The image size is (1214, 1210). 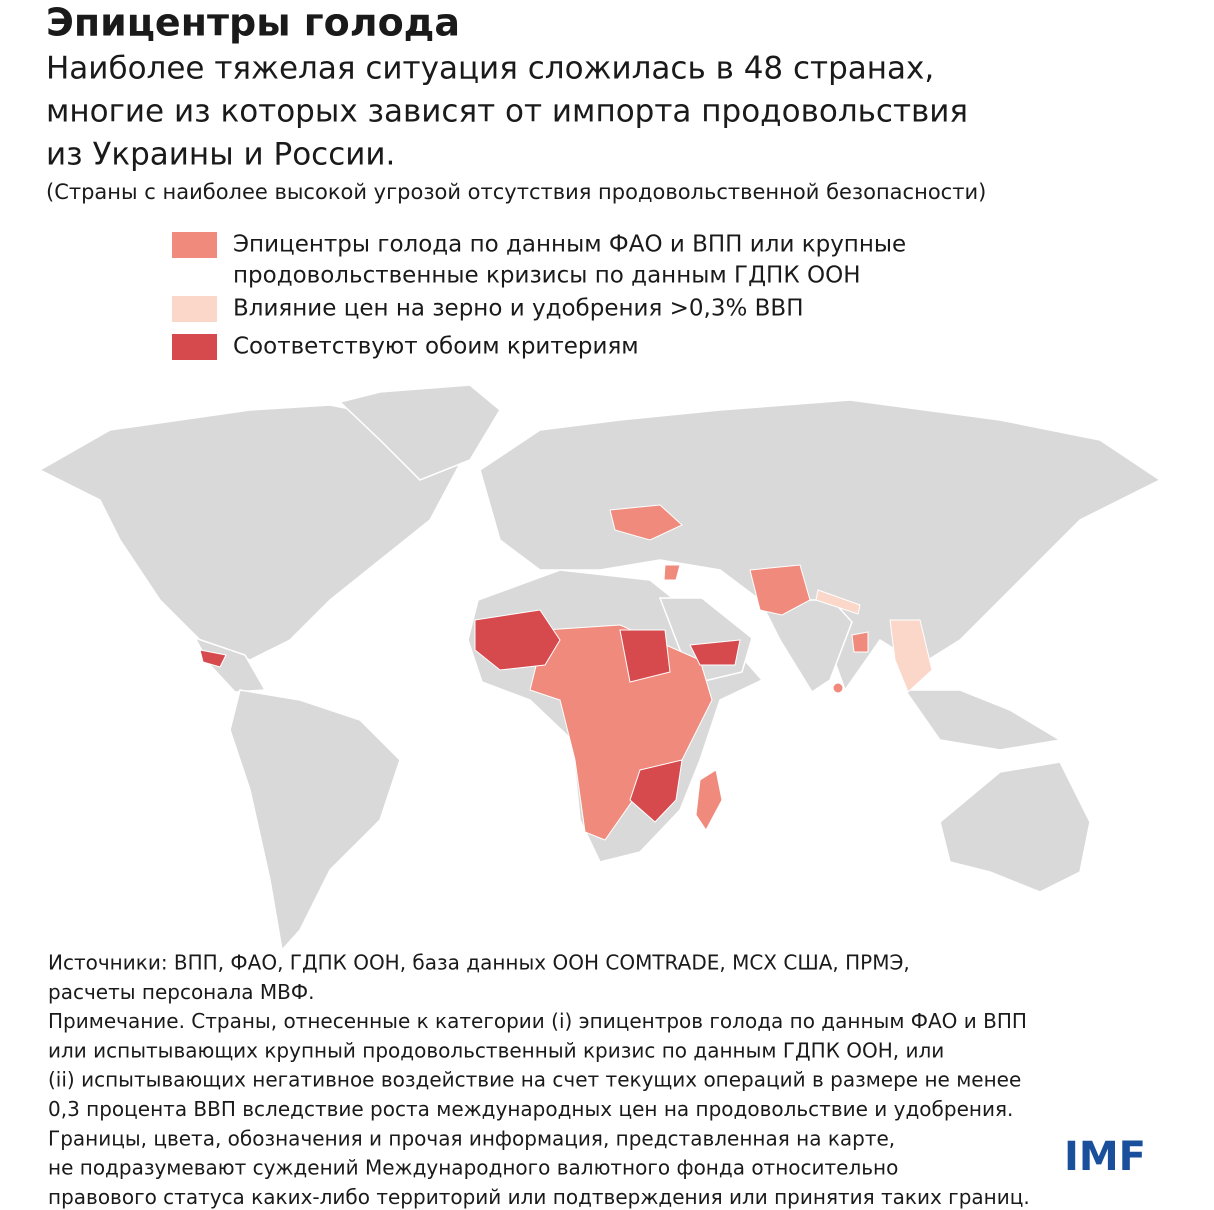 What do you see at coordinates (181, 992) in the screenshot?
I see `footer-line: расчеты персонала МВФ.` at bounding box center [181, 992].